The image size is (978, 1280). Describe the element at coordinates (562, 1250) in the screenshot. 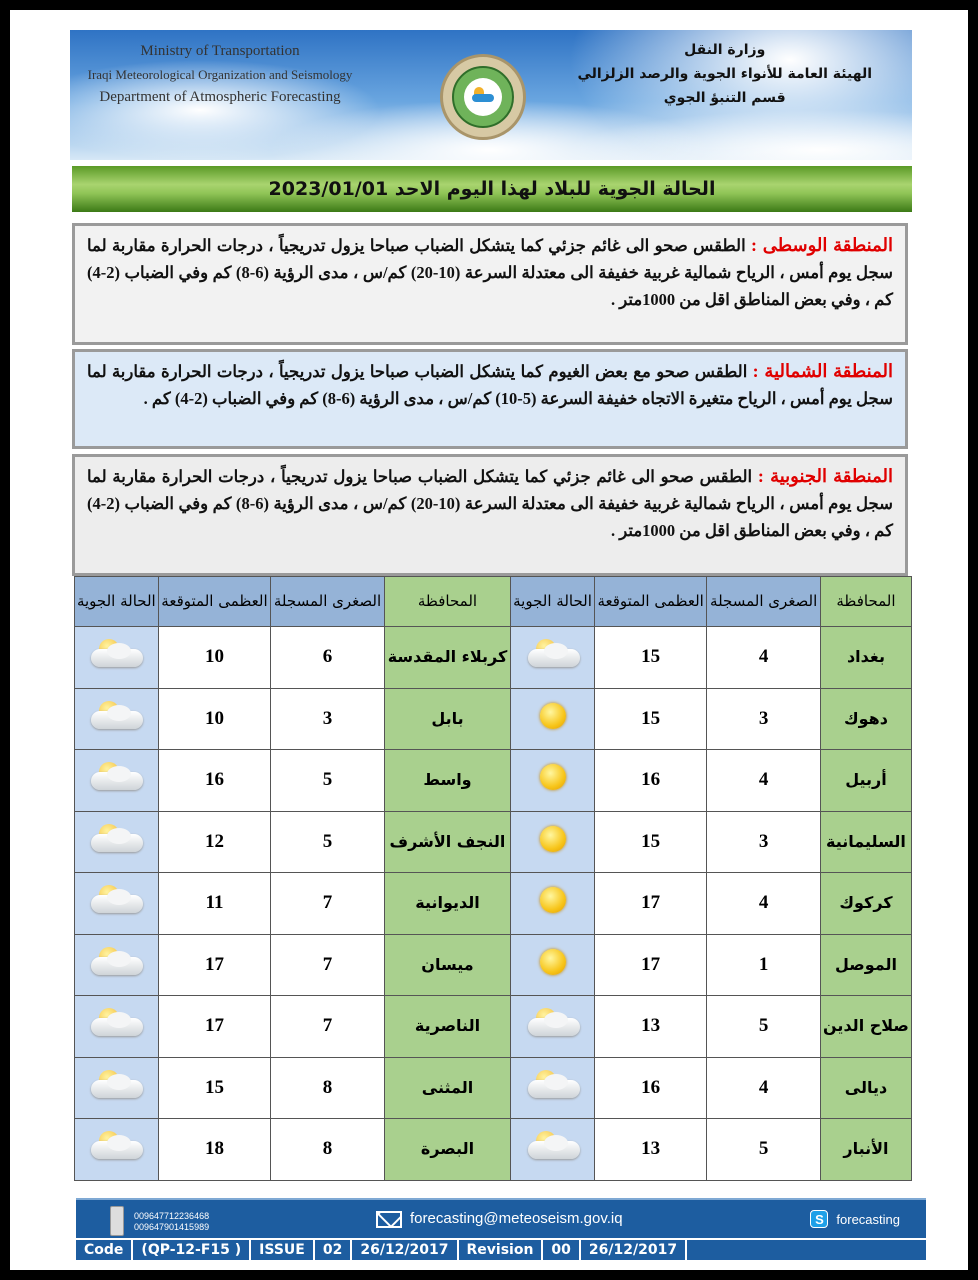

I see `code-cell: 00` at that location.